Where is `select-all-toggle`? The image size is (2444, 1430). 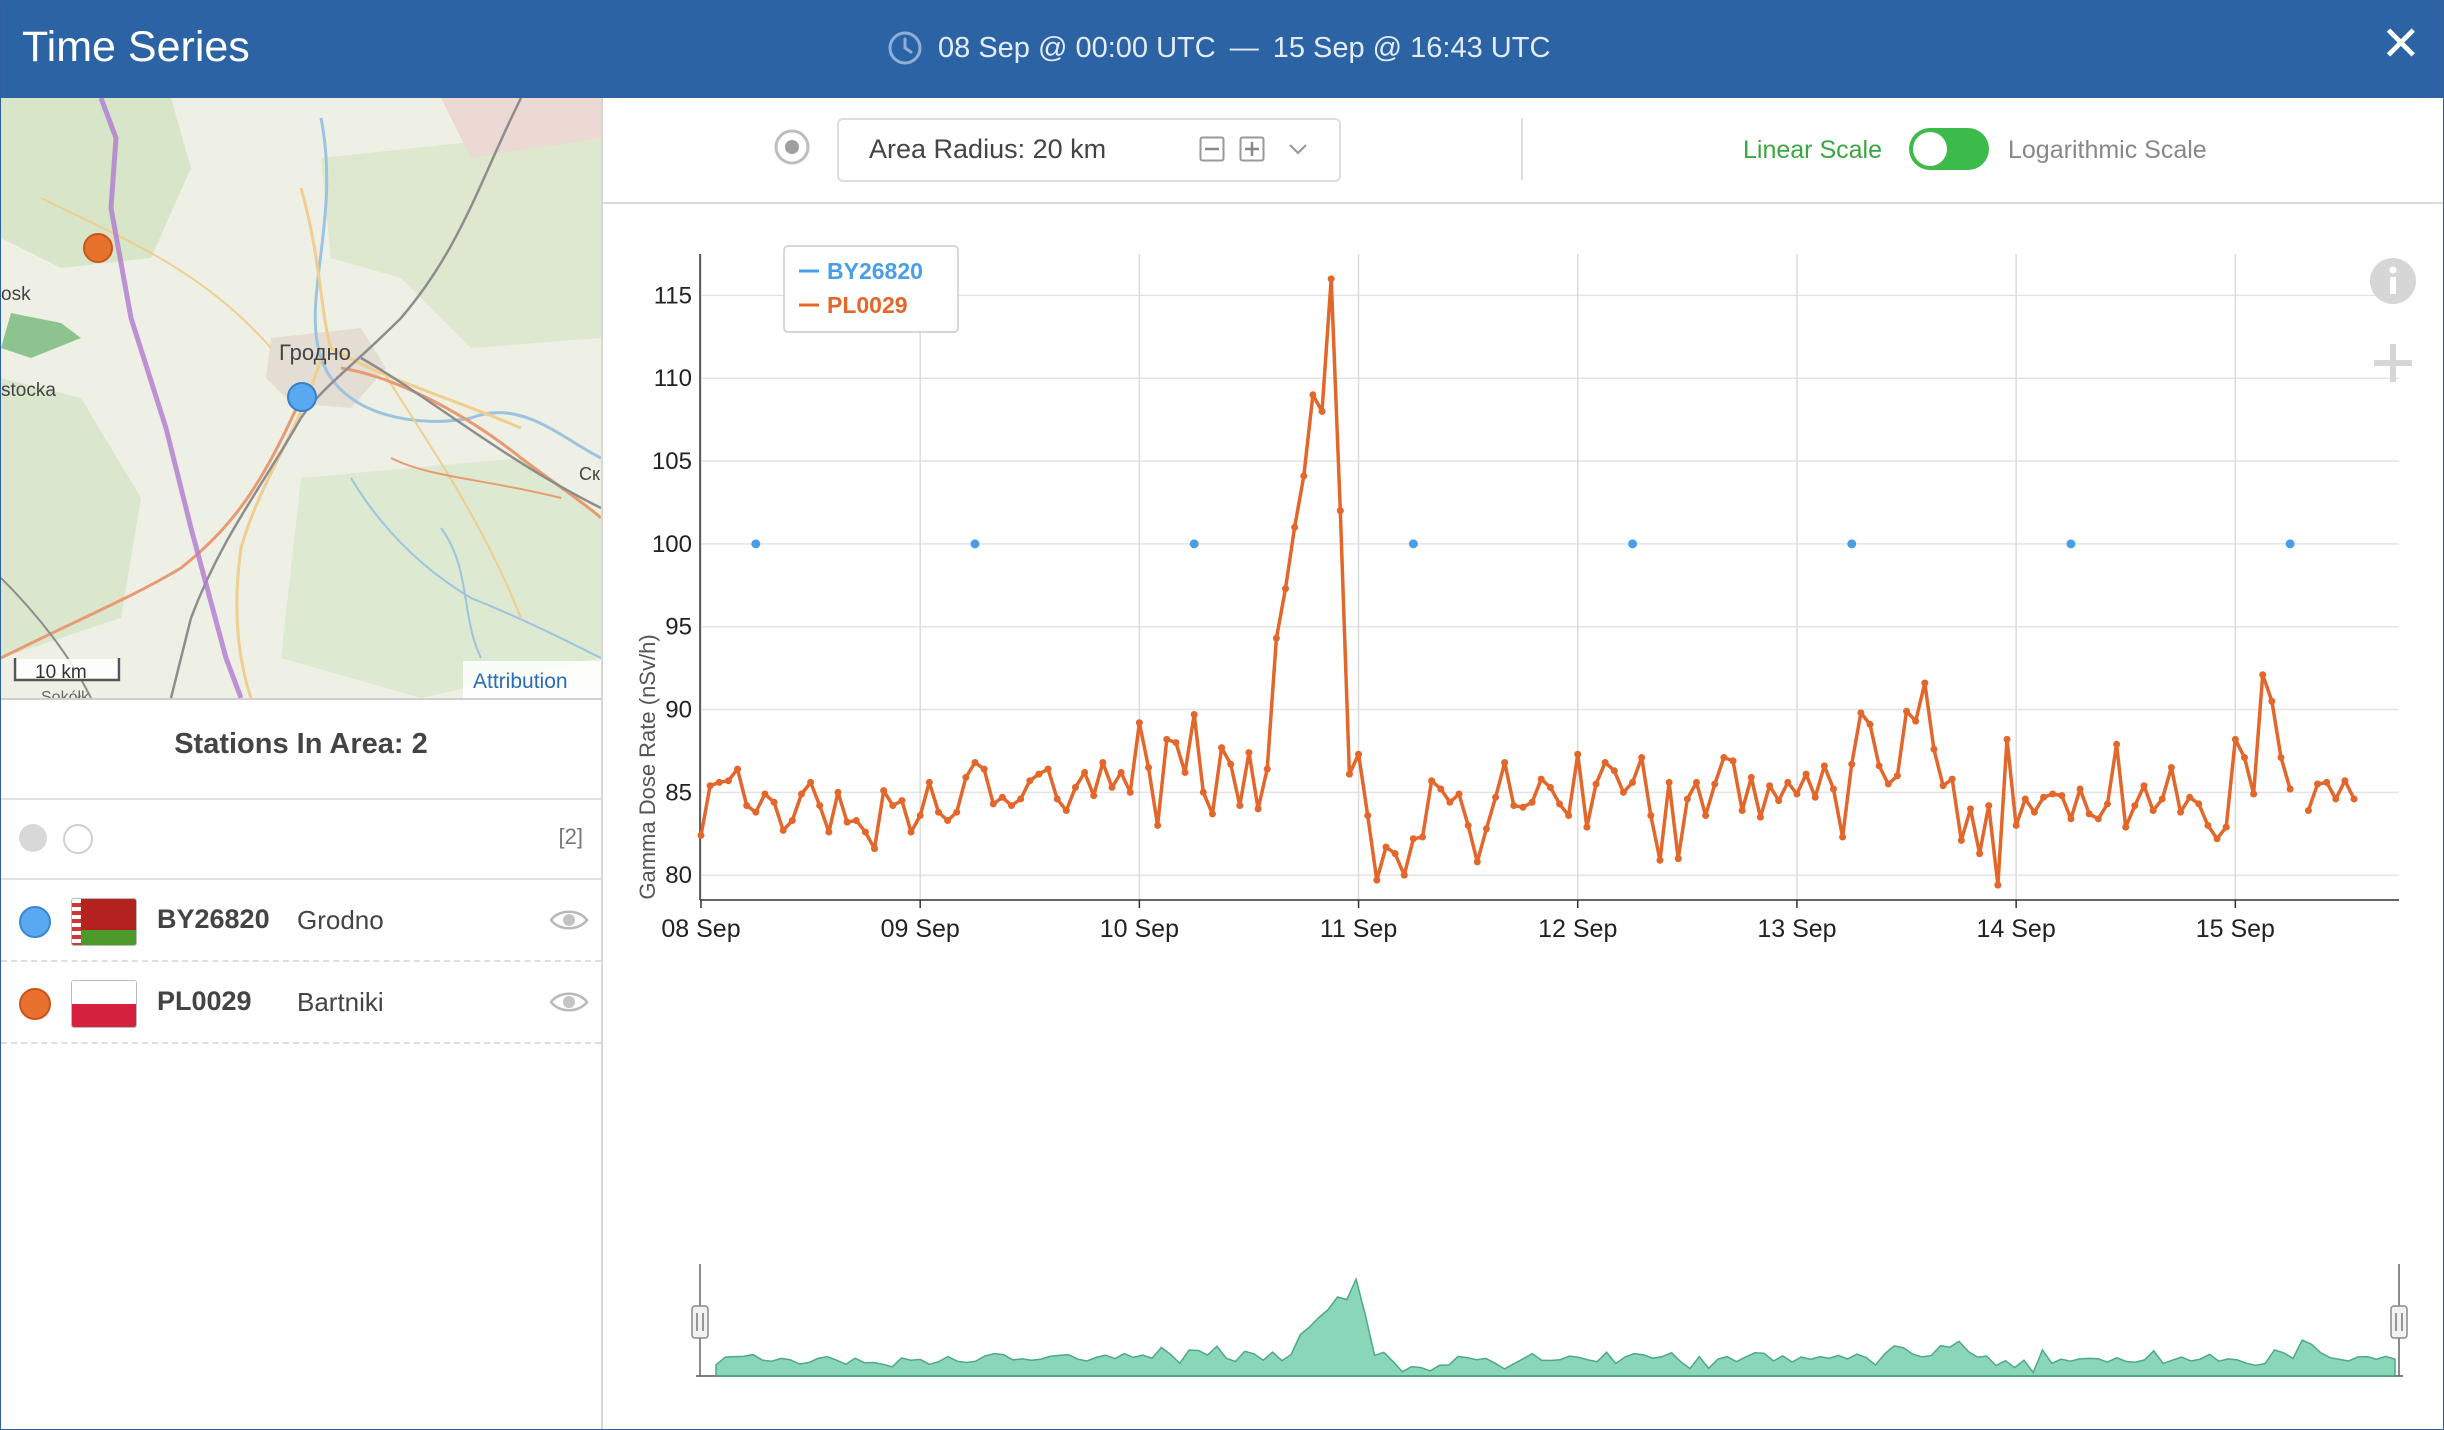
select-all-toggle is located at coordinates (33, 838).